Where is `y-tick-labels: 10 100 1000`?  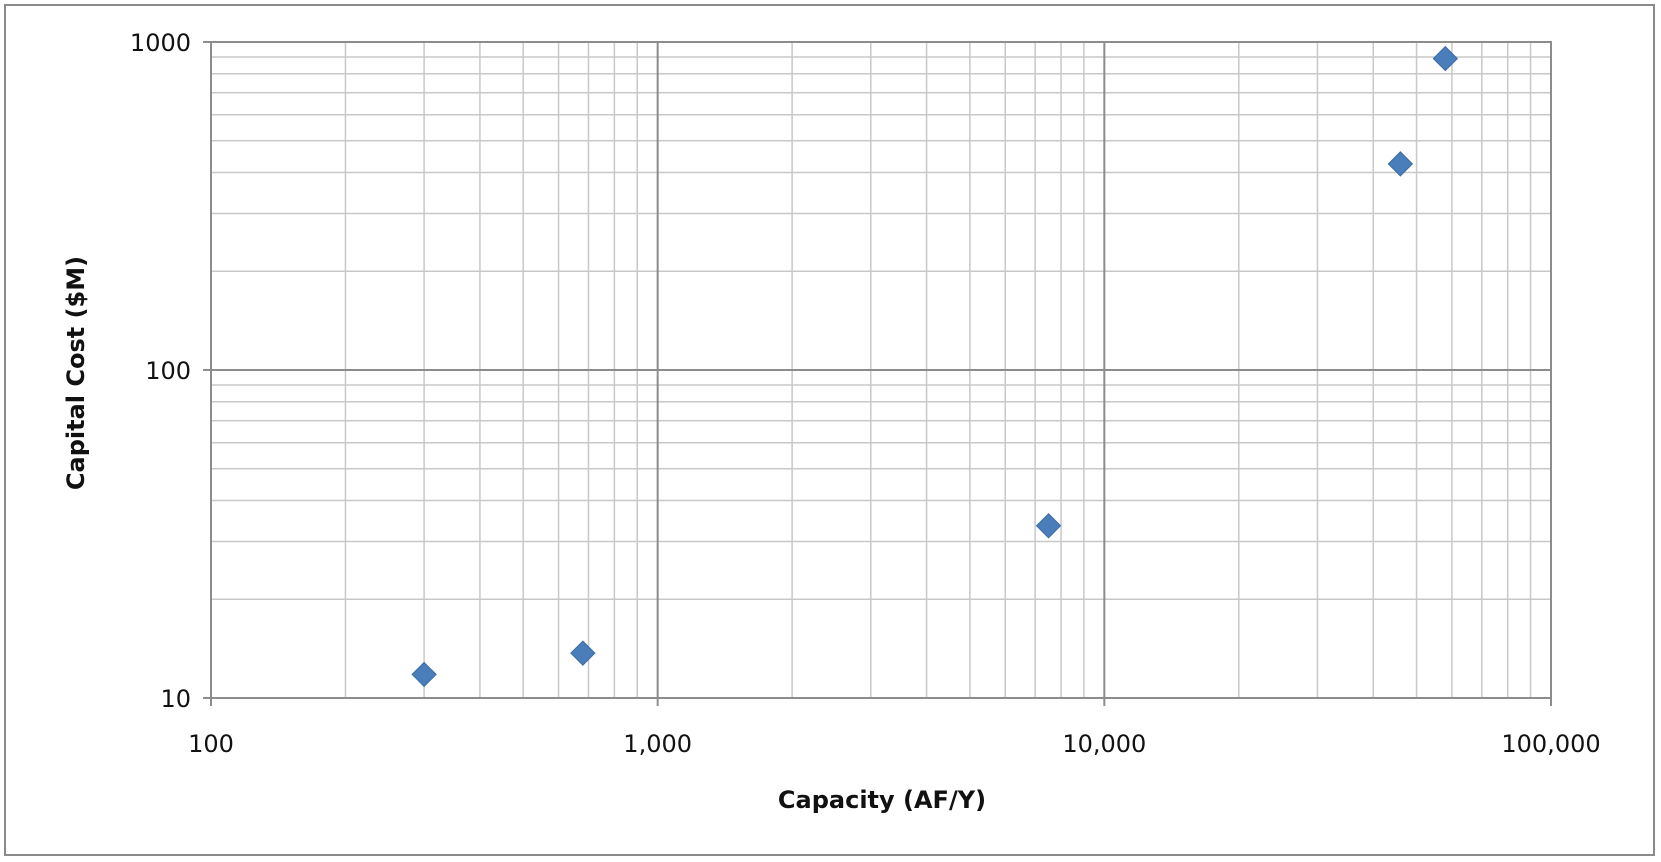 y-tick-labels: 10 100 1000 is located at coordinates (160, 371).